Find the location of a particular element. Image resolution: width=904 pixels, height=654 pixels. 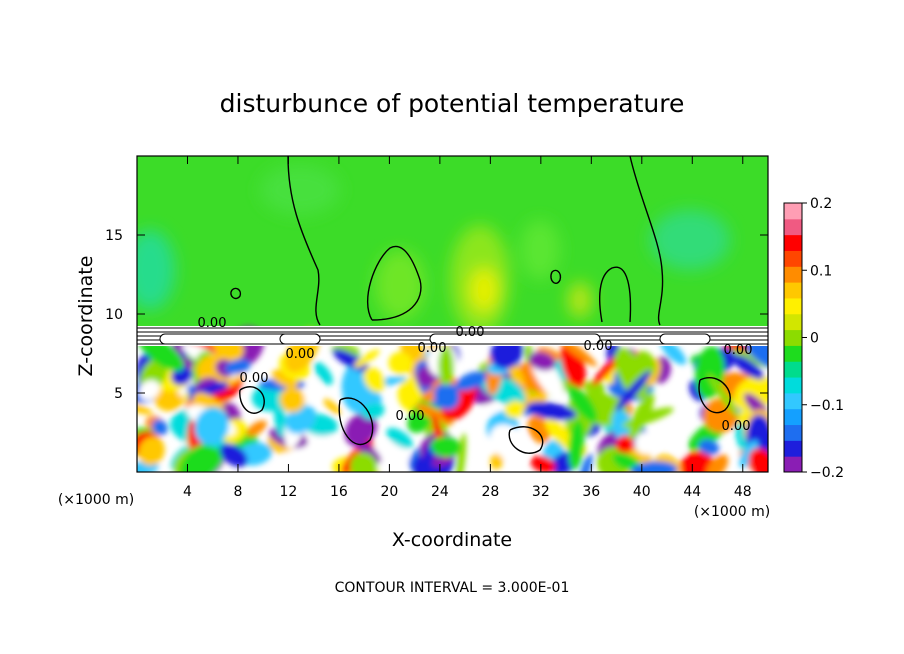

colorbar-tick-label: −0.1 is located at coordinates (827, 406).